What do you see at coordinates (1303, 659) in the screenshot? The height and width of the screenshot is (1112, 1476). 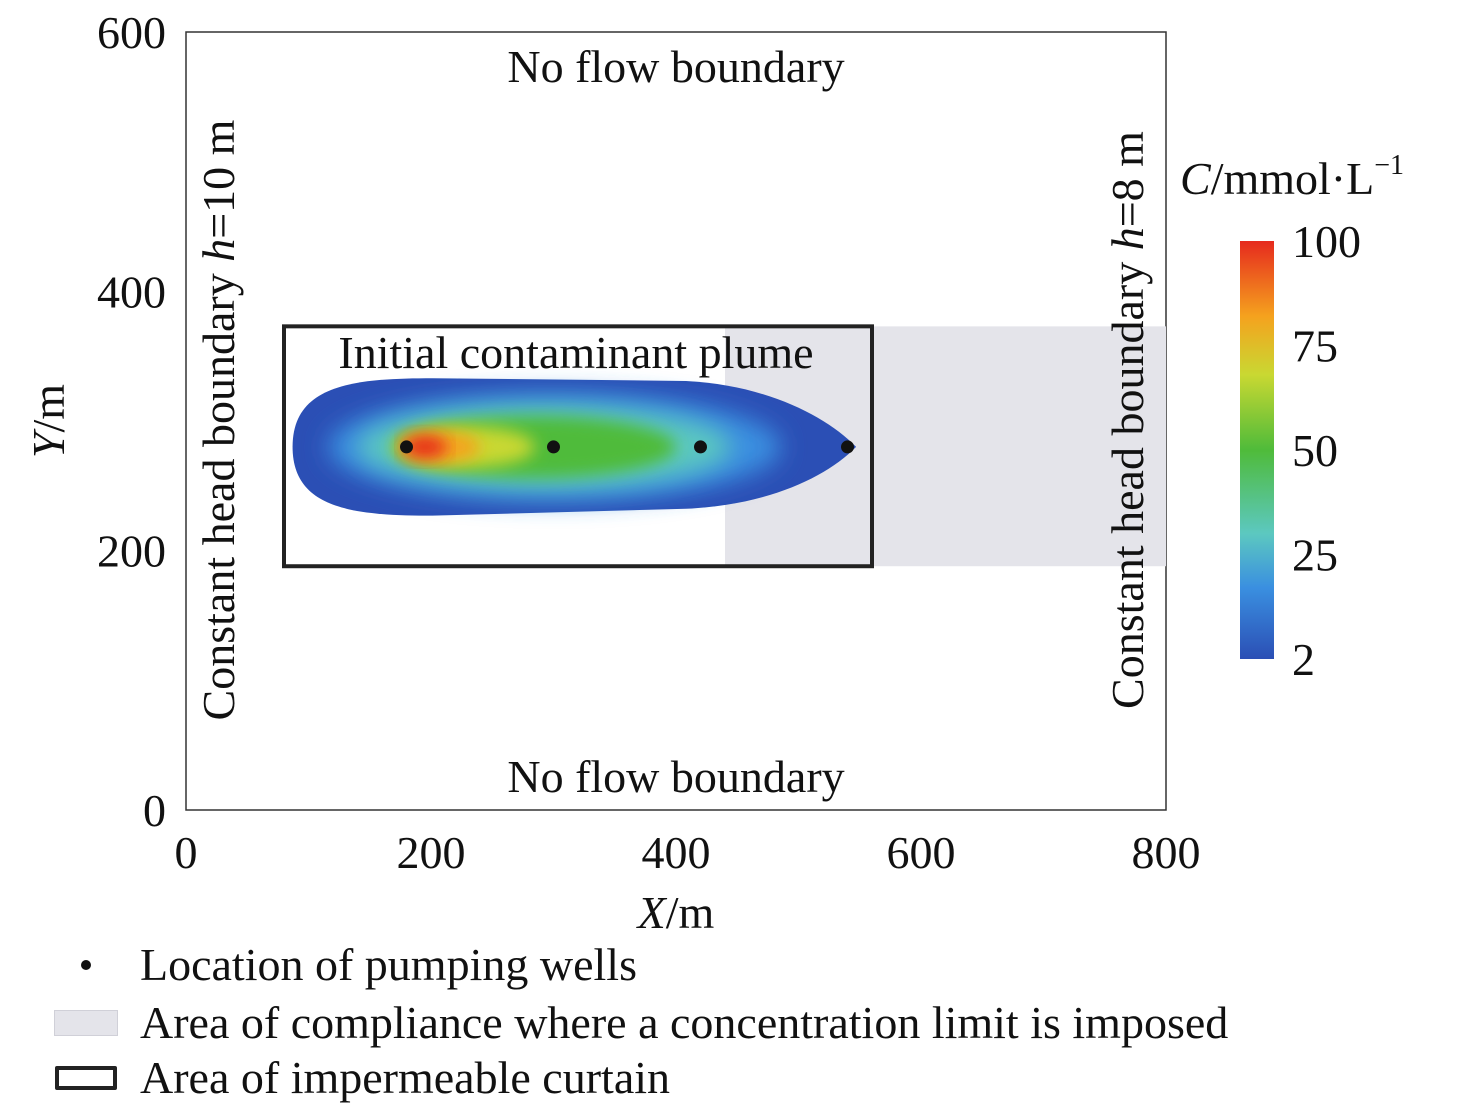 I see `colorbar-tick-label: 2` at bounding box center [1303, 659].